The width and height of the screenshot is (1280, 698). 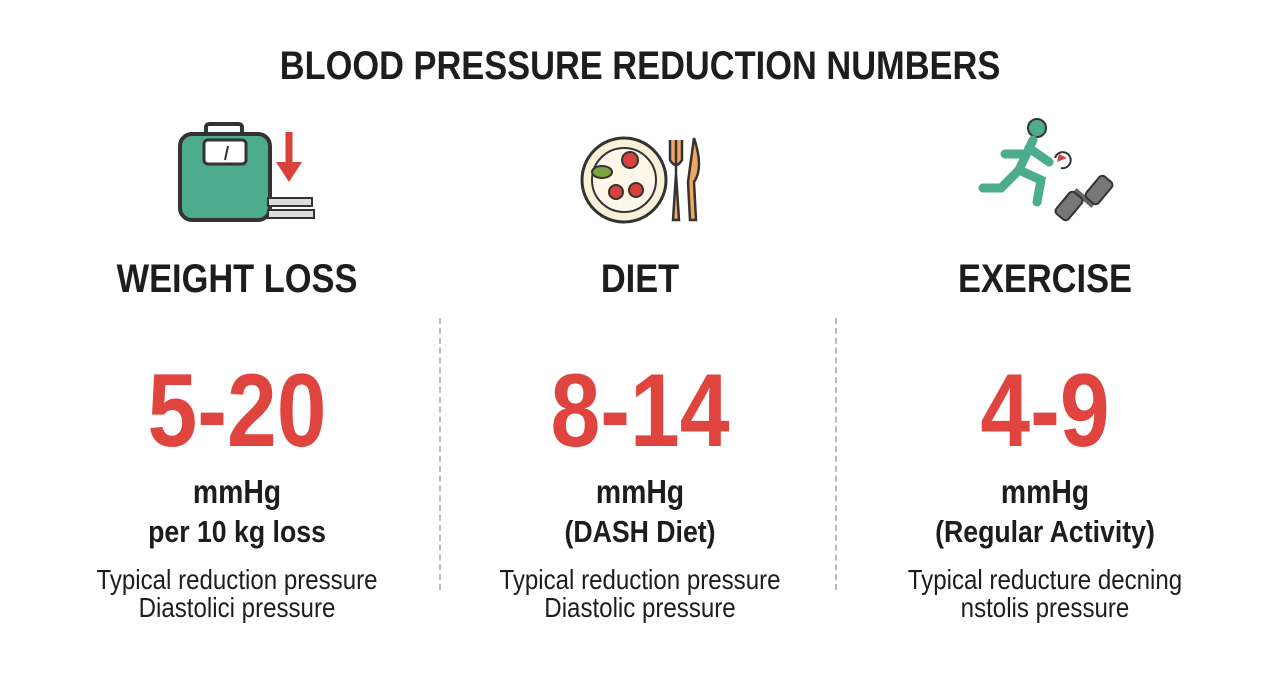 What do you see at coordinates (640, 411) in the screenshot?
I see `value: 8-14` at bounding box center [640, 411].